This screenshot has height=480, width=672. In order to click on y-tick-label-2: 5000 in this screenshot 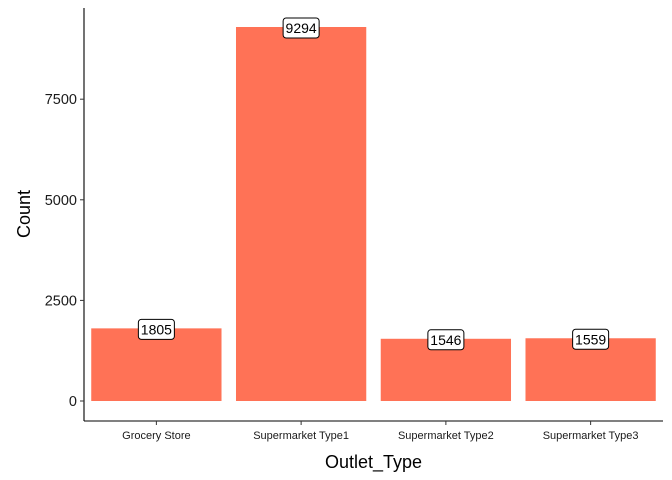, I will do `click(61, 201)`.